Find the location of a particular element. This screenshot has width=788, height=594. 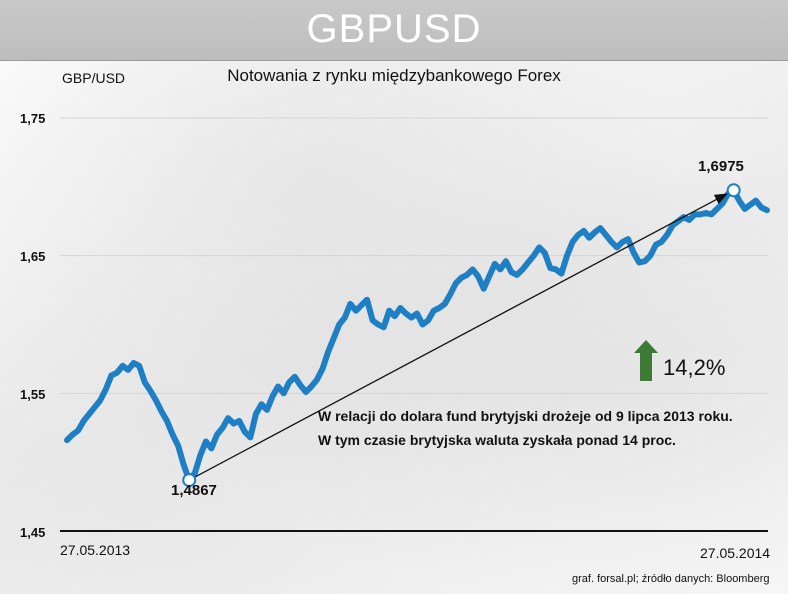

y-axis-label: GBP/USD is located at coordinates (94, 78).